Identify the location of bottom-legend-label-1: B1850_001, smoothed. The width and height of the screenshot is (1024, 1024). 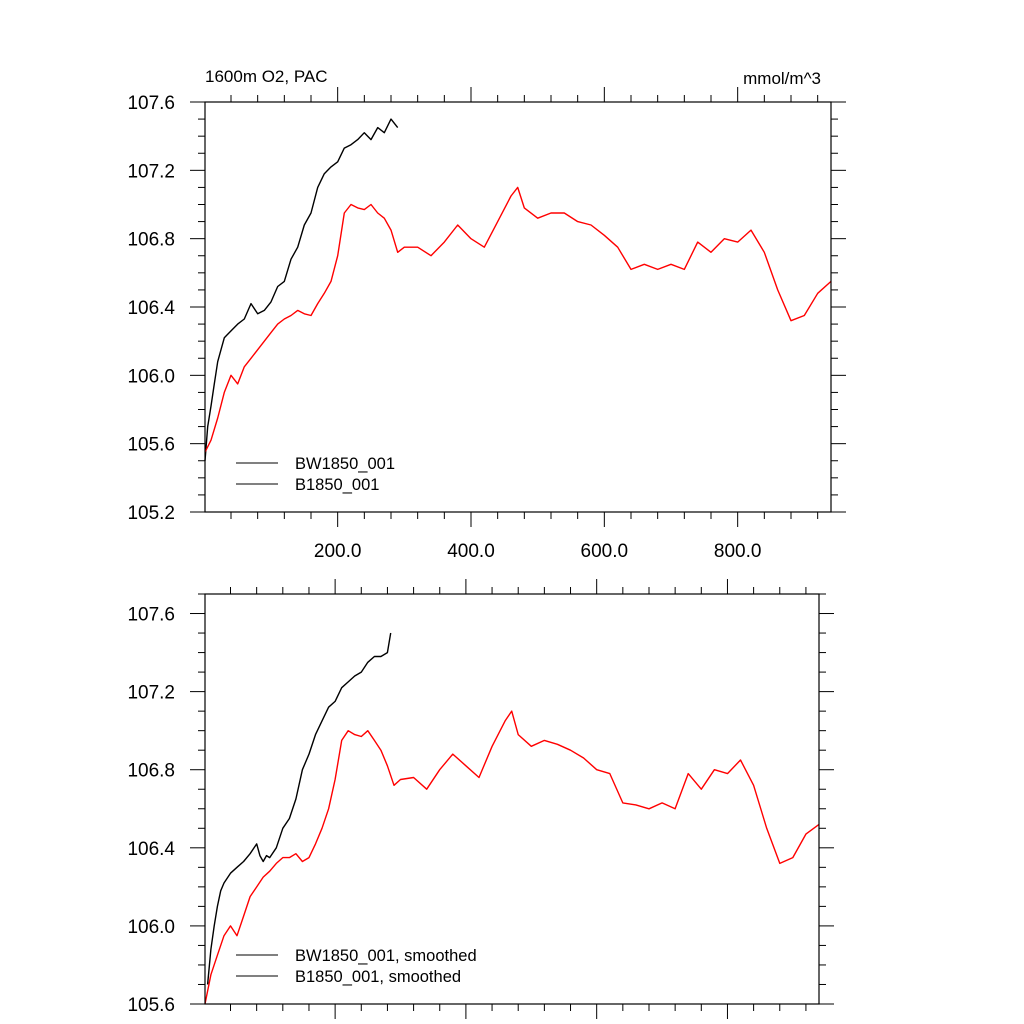
(378, 977).